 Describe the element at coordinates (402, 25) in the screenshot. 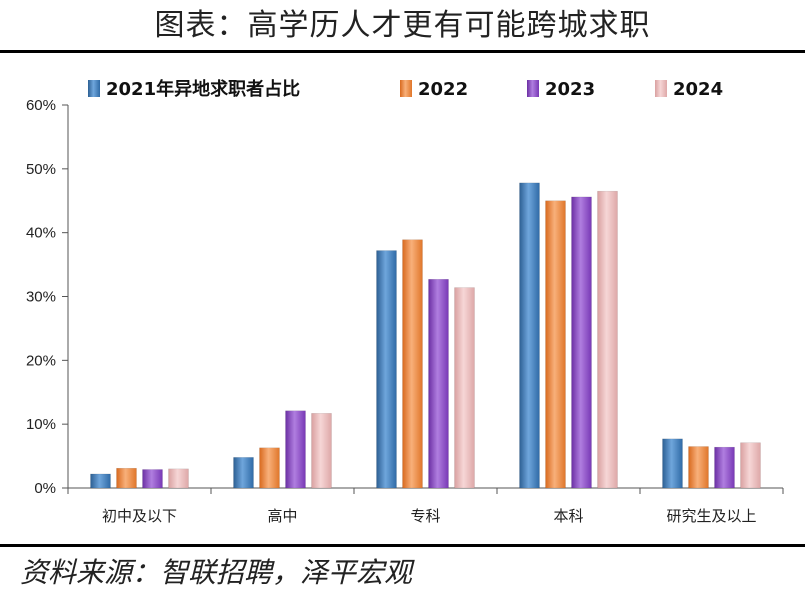

I see `chart-title: 图表：高学历人才更有可能跨城求职` at that location.